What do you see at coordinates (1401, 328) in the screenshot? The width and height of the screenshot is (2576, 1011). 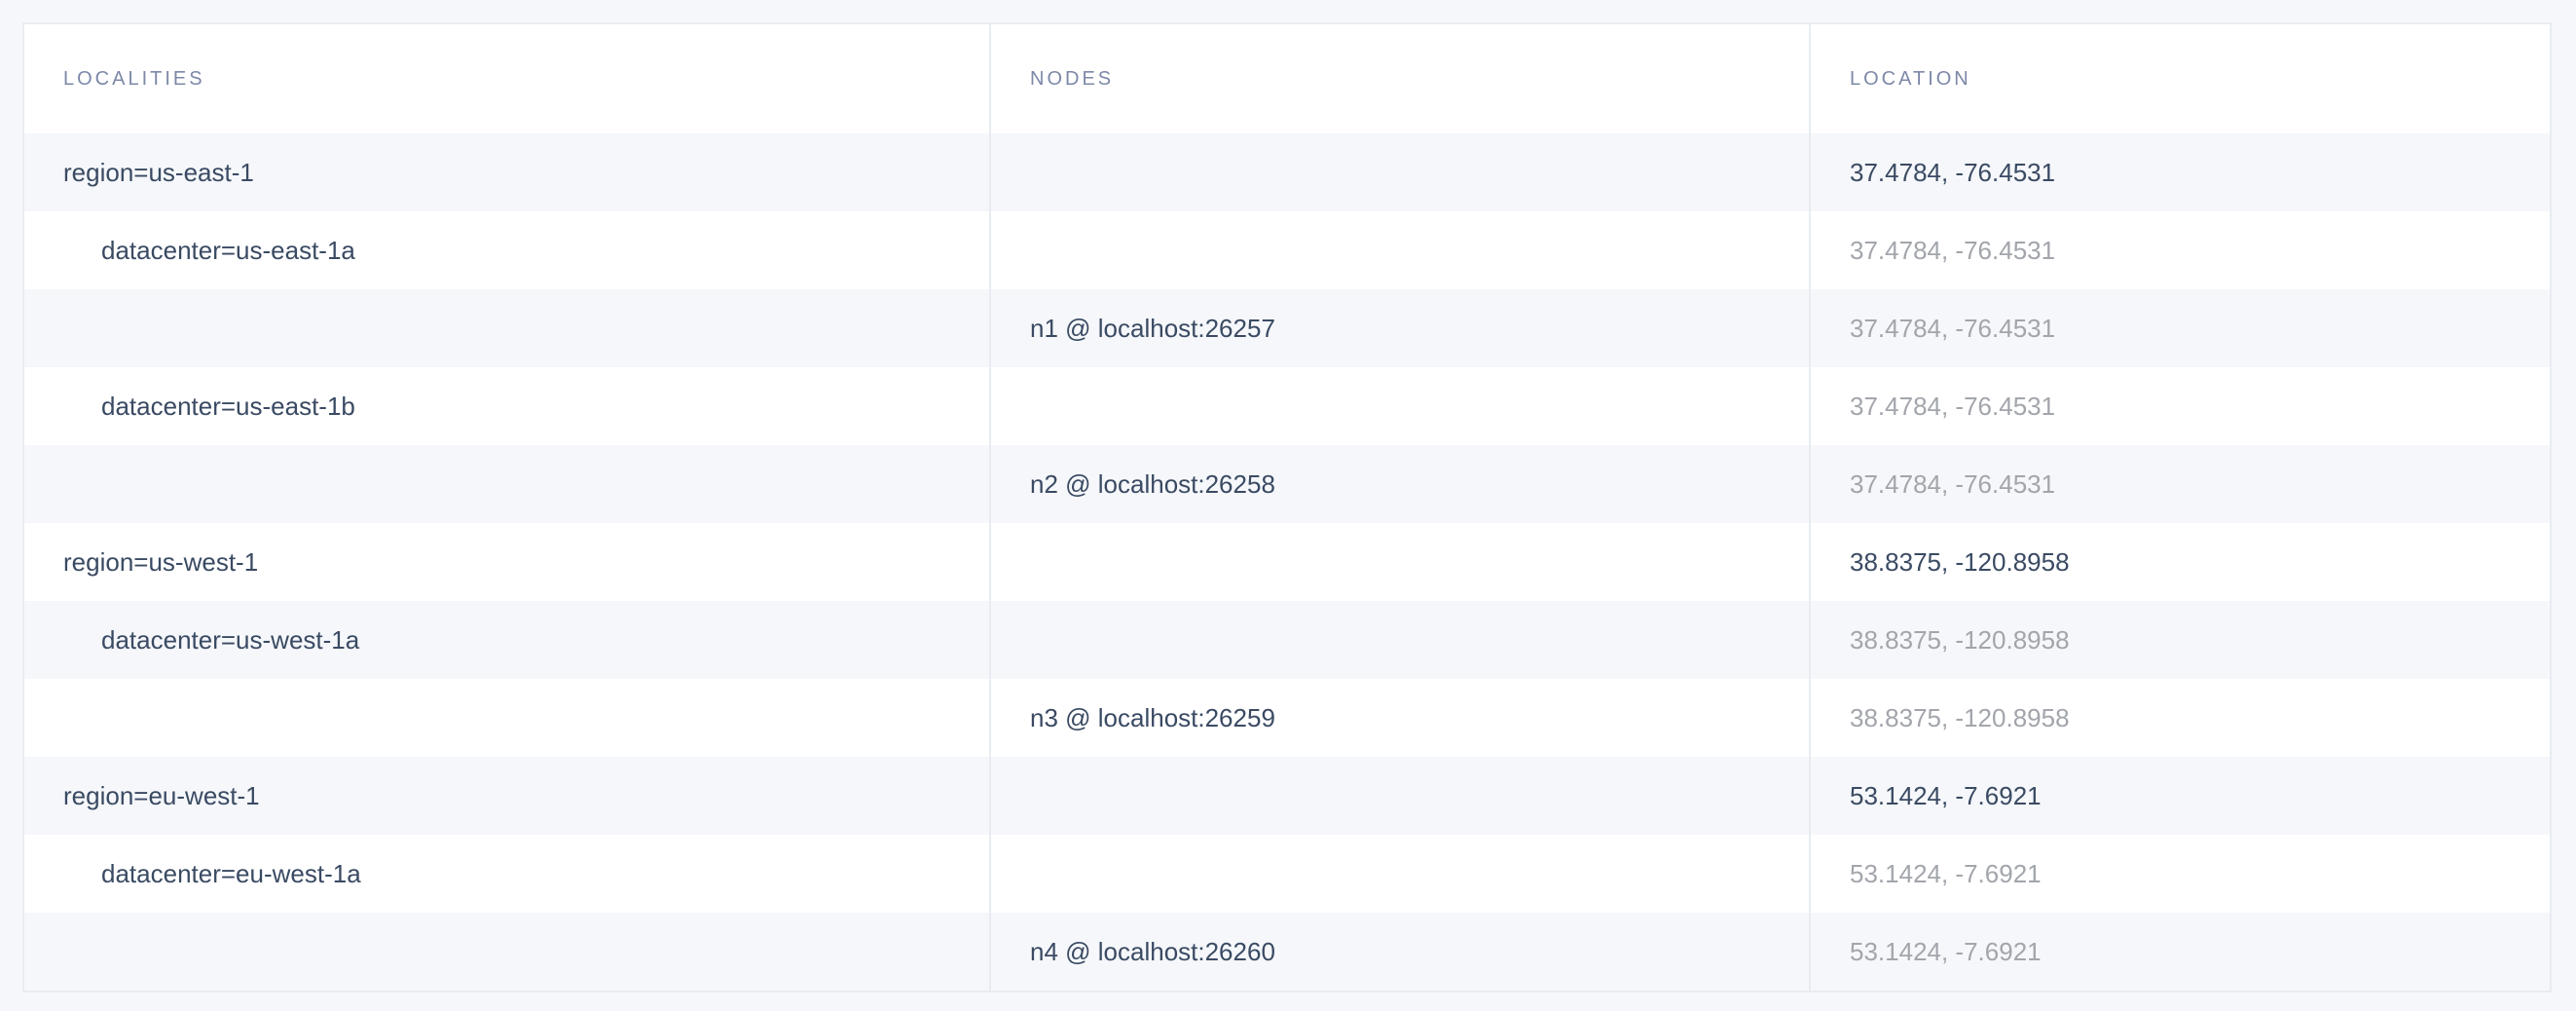 I see `node-cell: n1 @ localhost:26257` at bounding box center [1401, 328].